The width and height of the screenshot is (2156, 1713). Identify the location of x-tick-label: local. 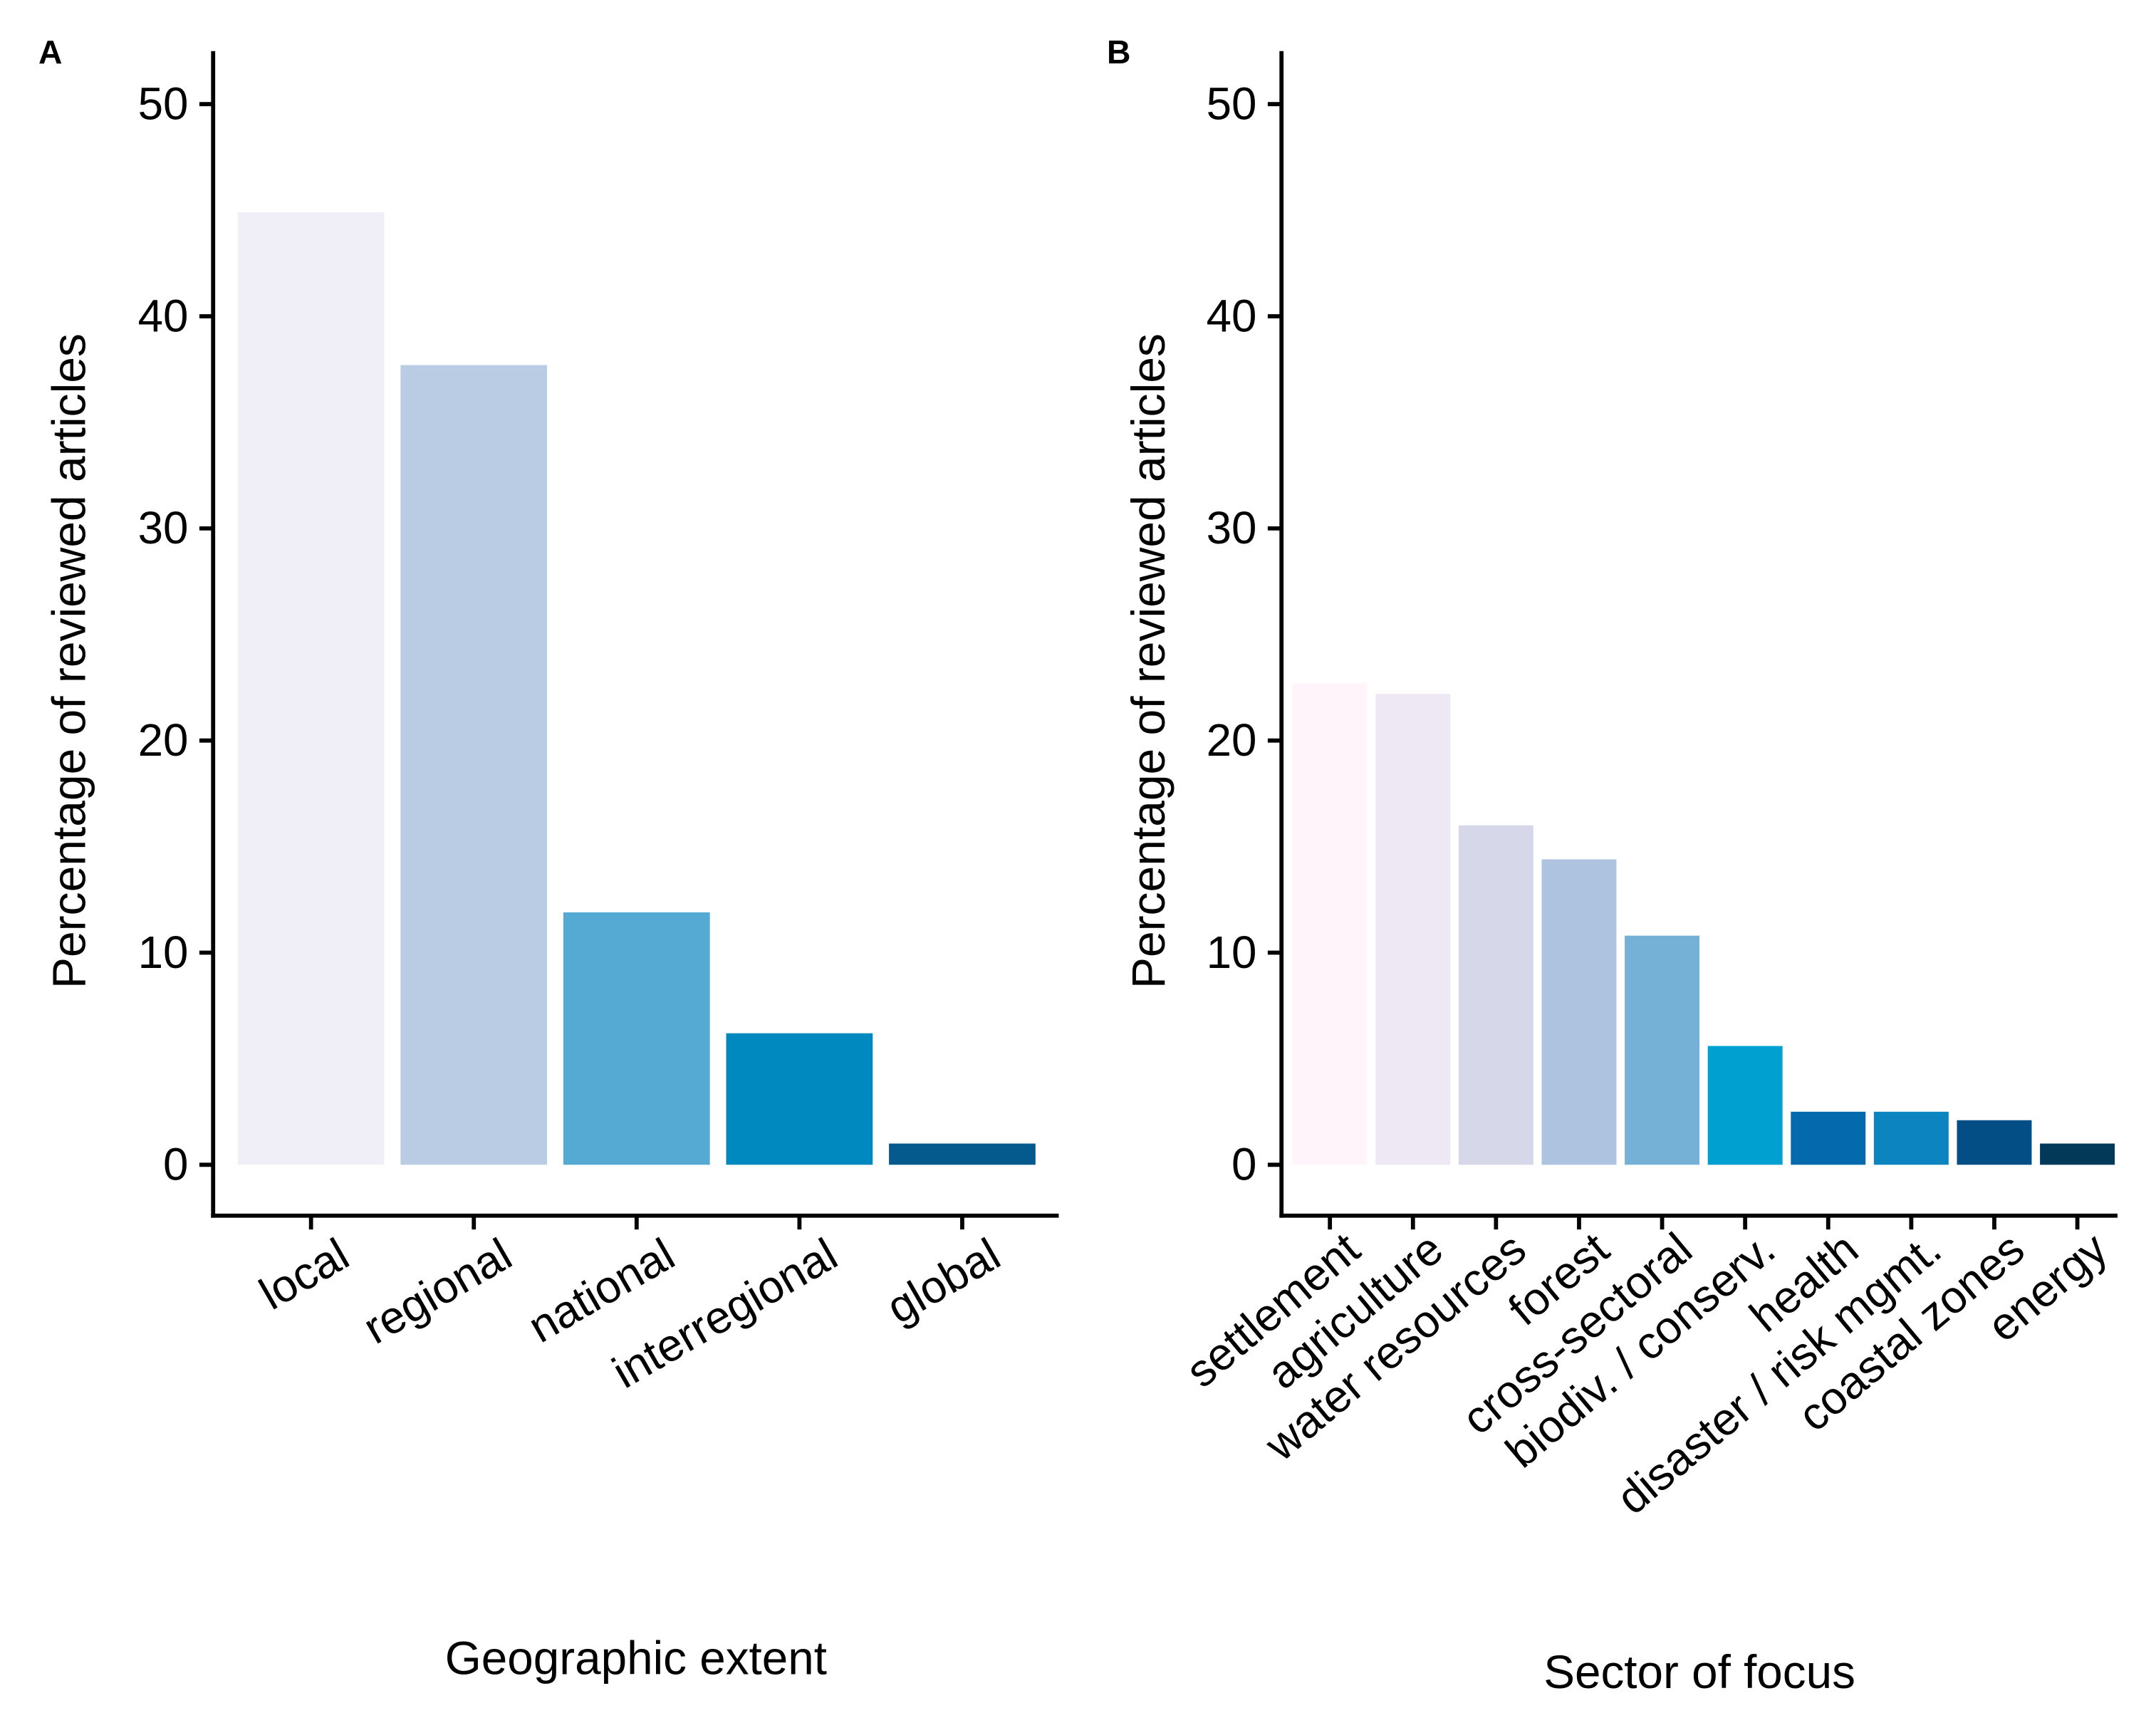
(304, 1274).